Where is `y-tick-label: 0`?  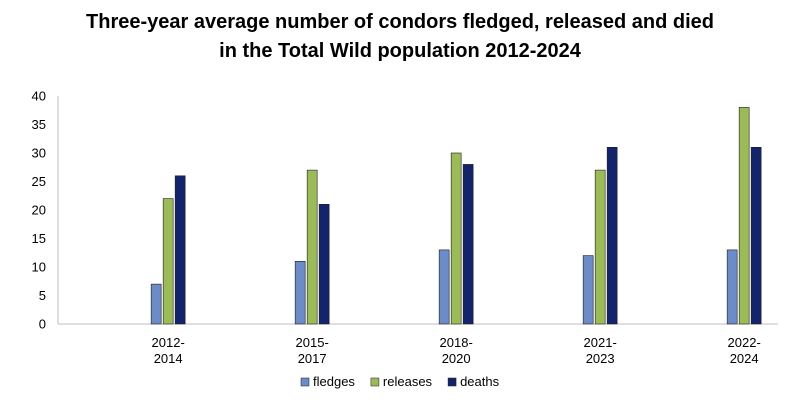
y-tick-label: 0 is located at coordinates (42, 324).